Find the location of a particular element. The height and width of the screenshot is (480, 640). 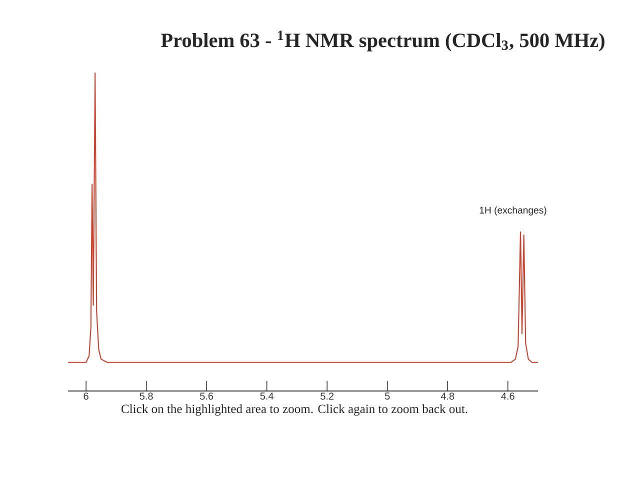

x-tick-label: 5 is located at coordinates (387, 396).